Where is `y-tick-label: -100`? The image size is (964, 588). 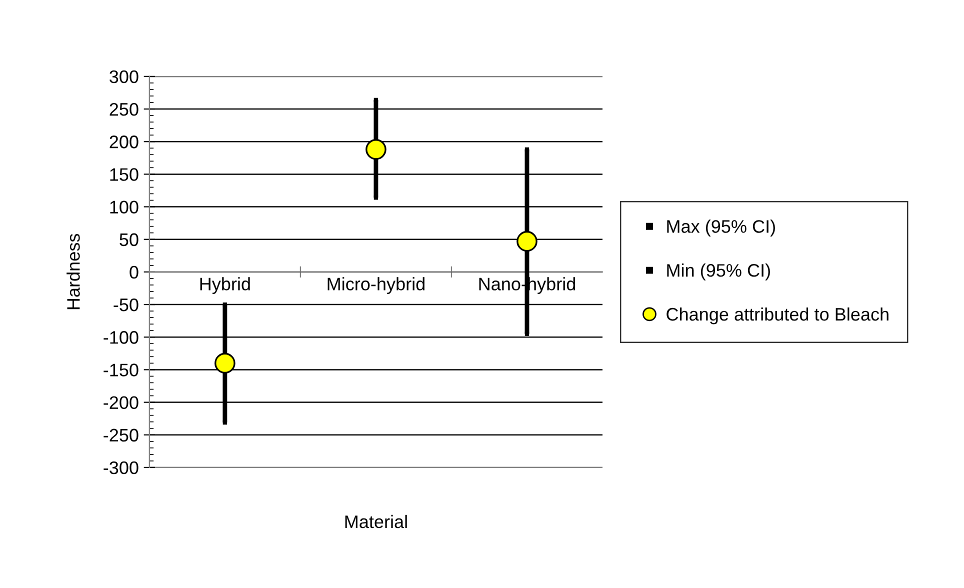 y-tick-label: -100 is located at coordinates (121, 337).